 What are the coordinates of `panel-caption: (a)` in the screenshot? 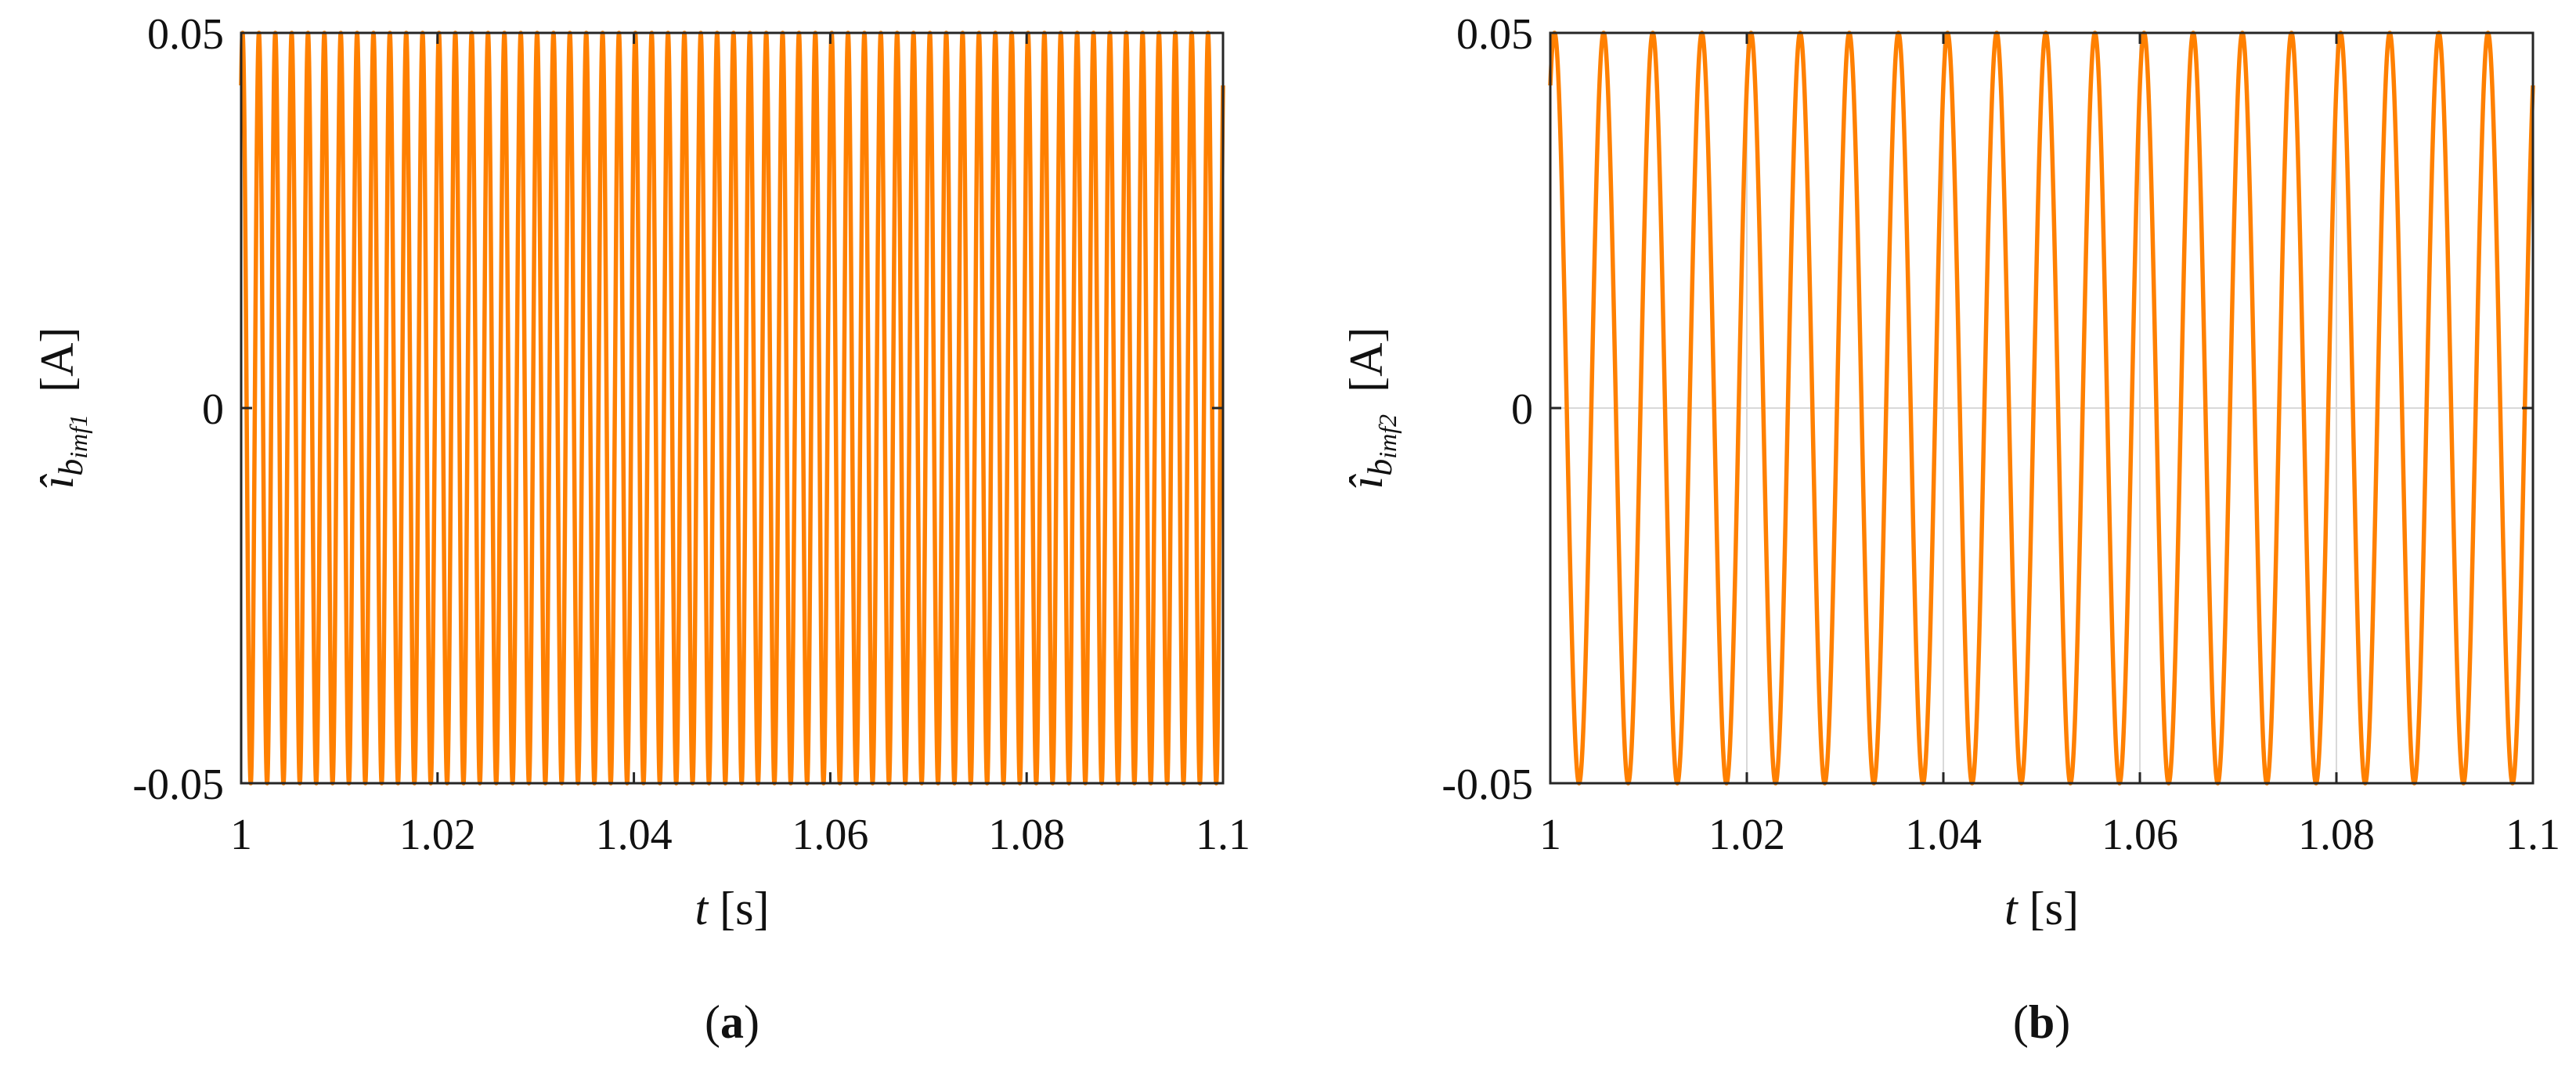 It's located at (732, 1022).